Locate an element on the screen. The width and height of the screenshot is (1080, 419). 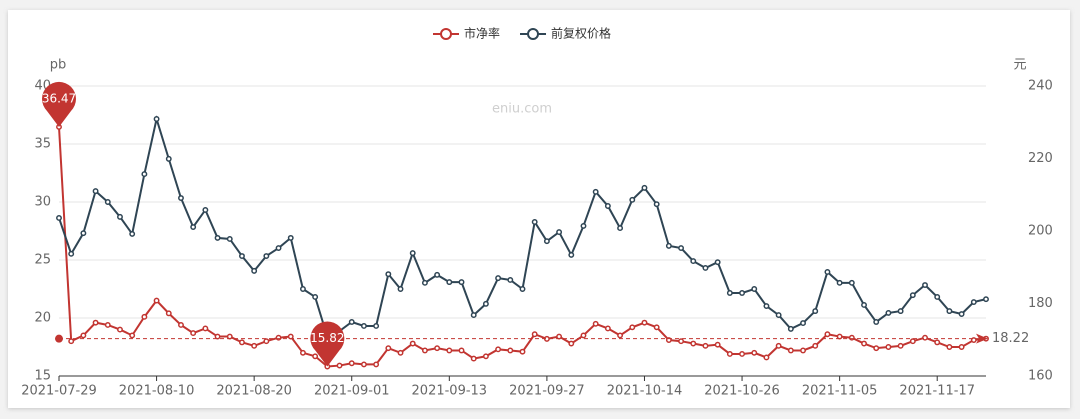
y-tick-label: 30 is located at coordinates (42, 202).